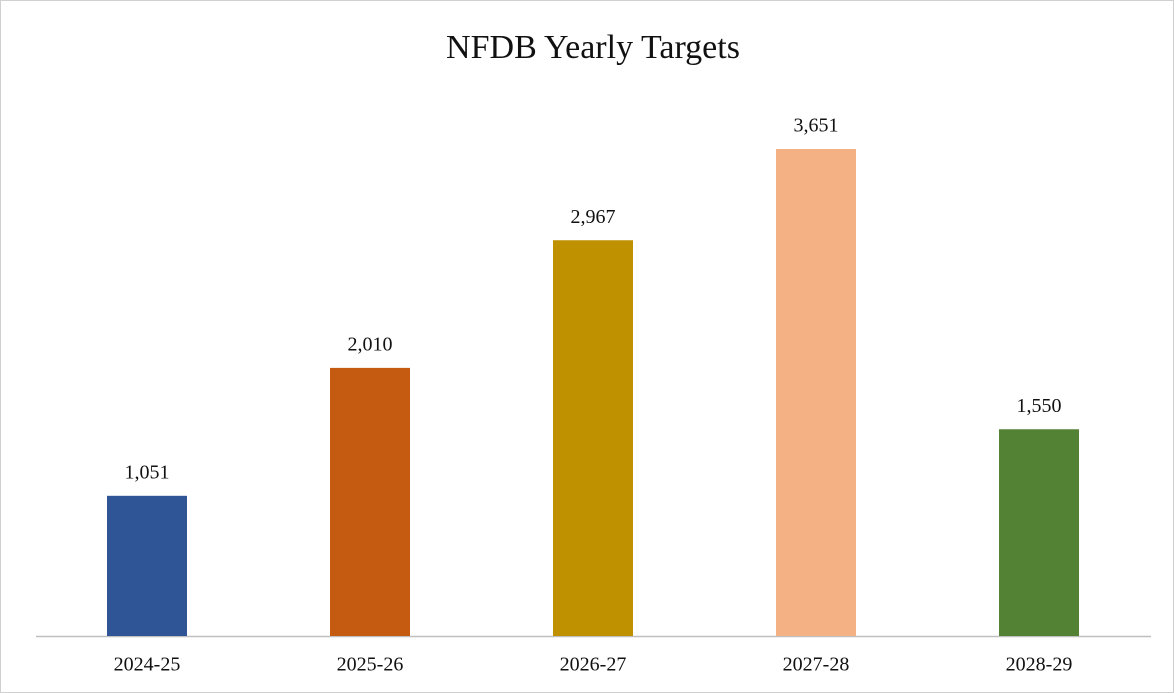  Describe the element at coordinates (1039, 406) in the screenshot. I see `value-label: 1,550` at that location.